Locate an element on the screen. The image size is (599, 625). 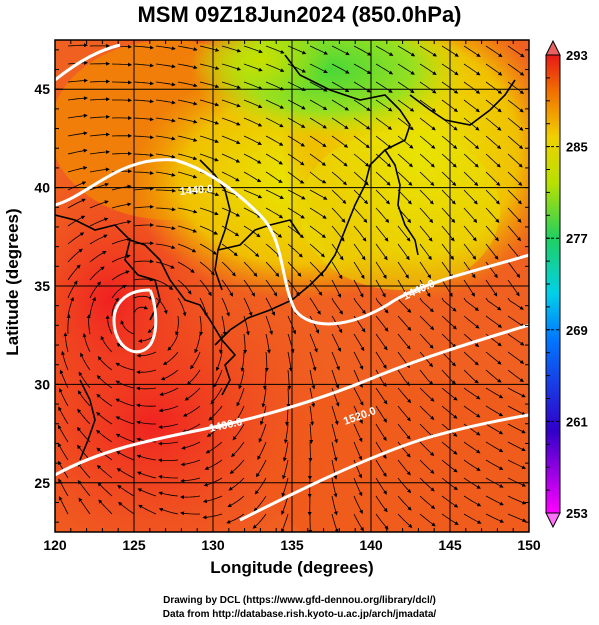
y-axis-label: Latitude (degrees) is located at coordinates (12, 282).